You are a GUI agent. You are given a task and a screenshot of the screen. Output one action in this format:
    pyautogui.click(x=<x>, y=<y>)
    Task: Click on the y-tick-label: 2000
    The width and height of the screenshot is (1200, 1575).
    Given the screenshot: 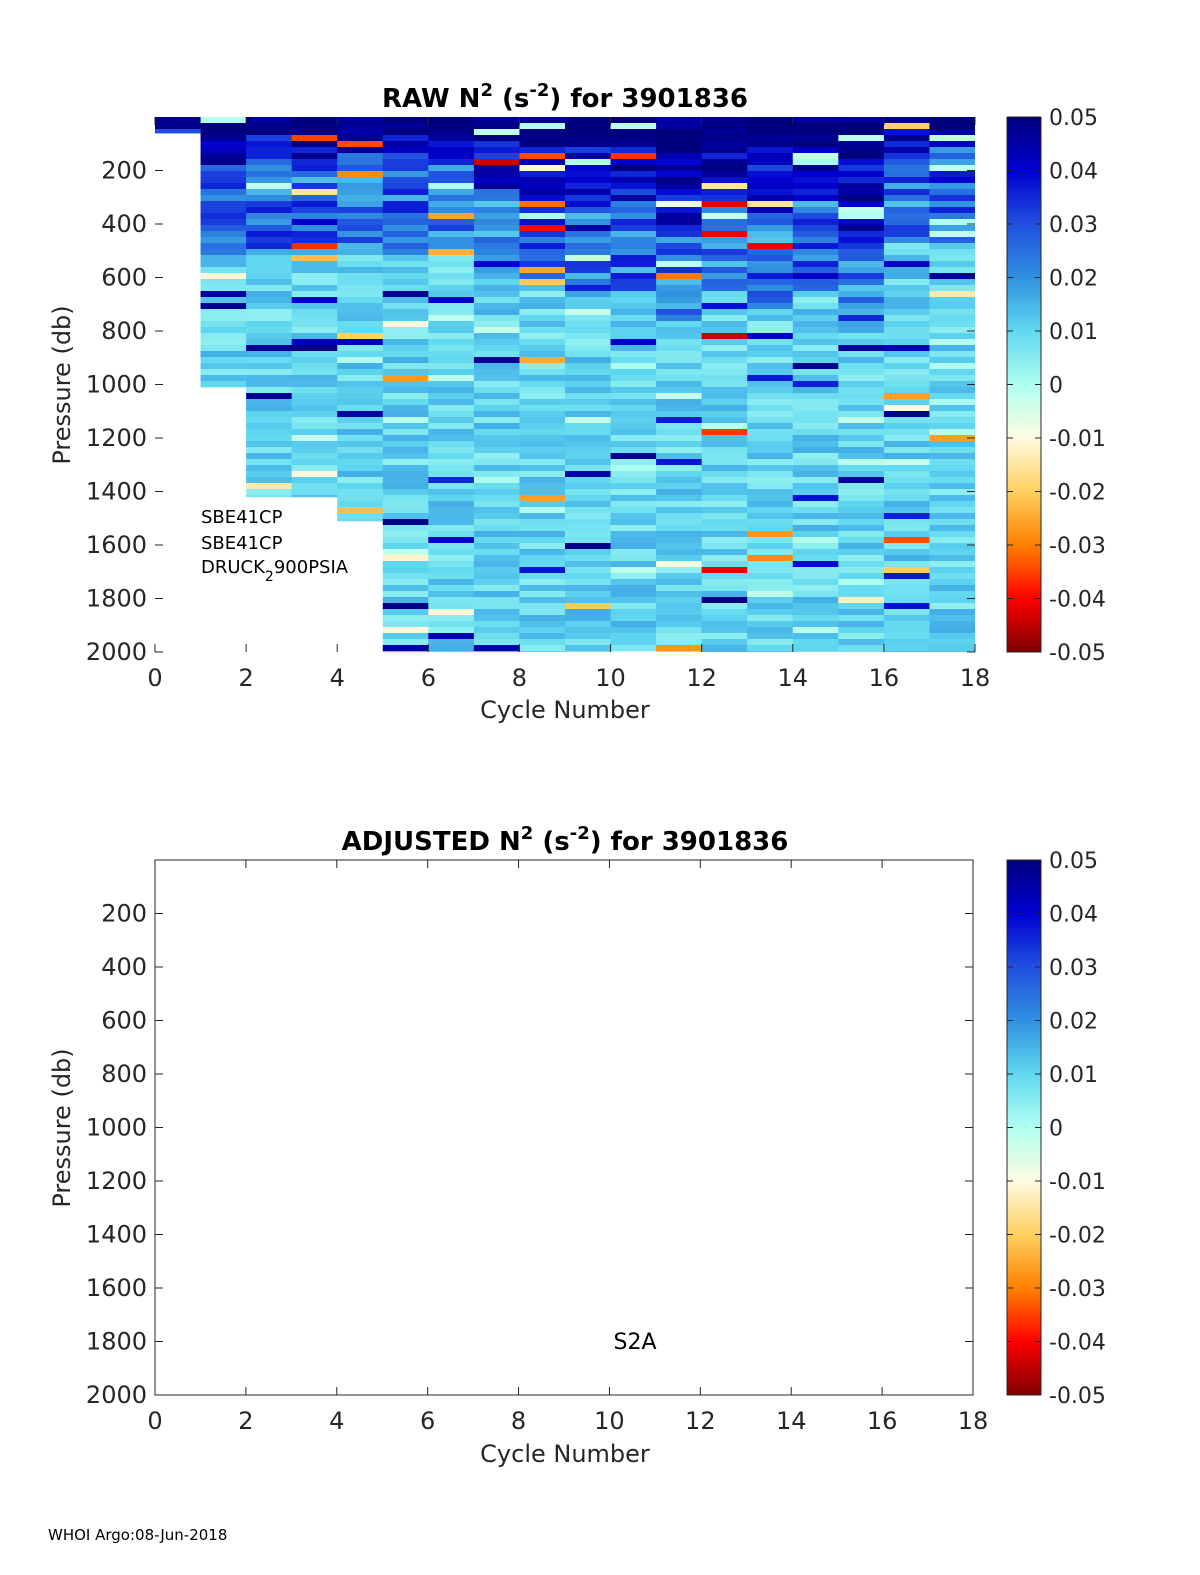 What is the action you would take?
    pyautogui.click(x=116, y=1395)
    